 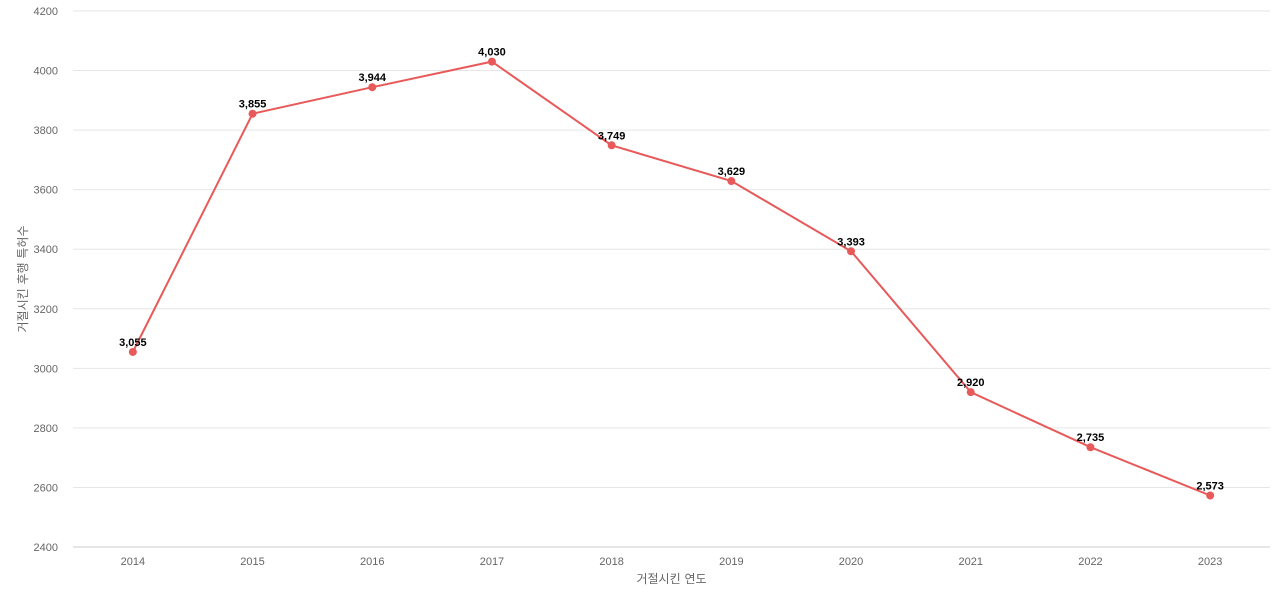 I want to click on y-tick-label-3400: 3400, so click(x=46, y=250).